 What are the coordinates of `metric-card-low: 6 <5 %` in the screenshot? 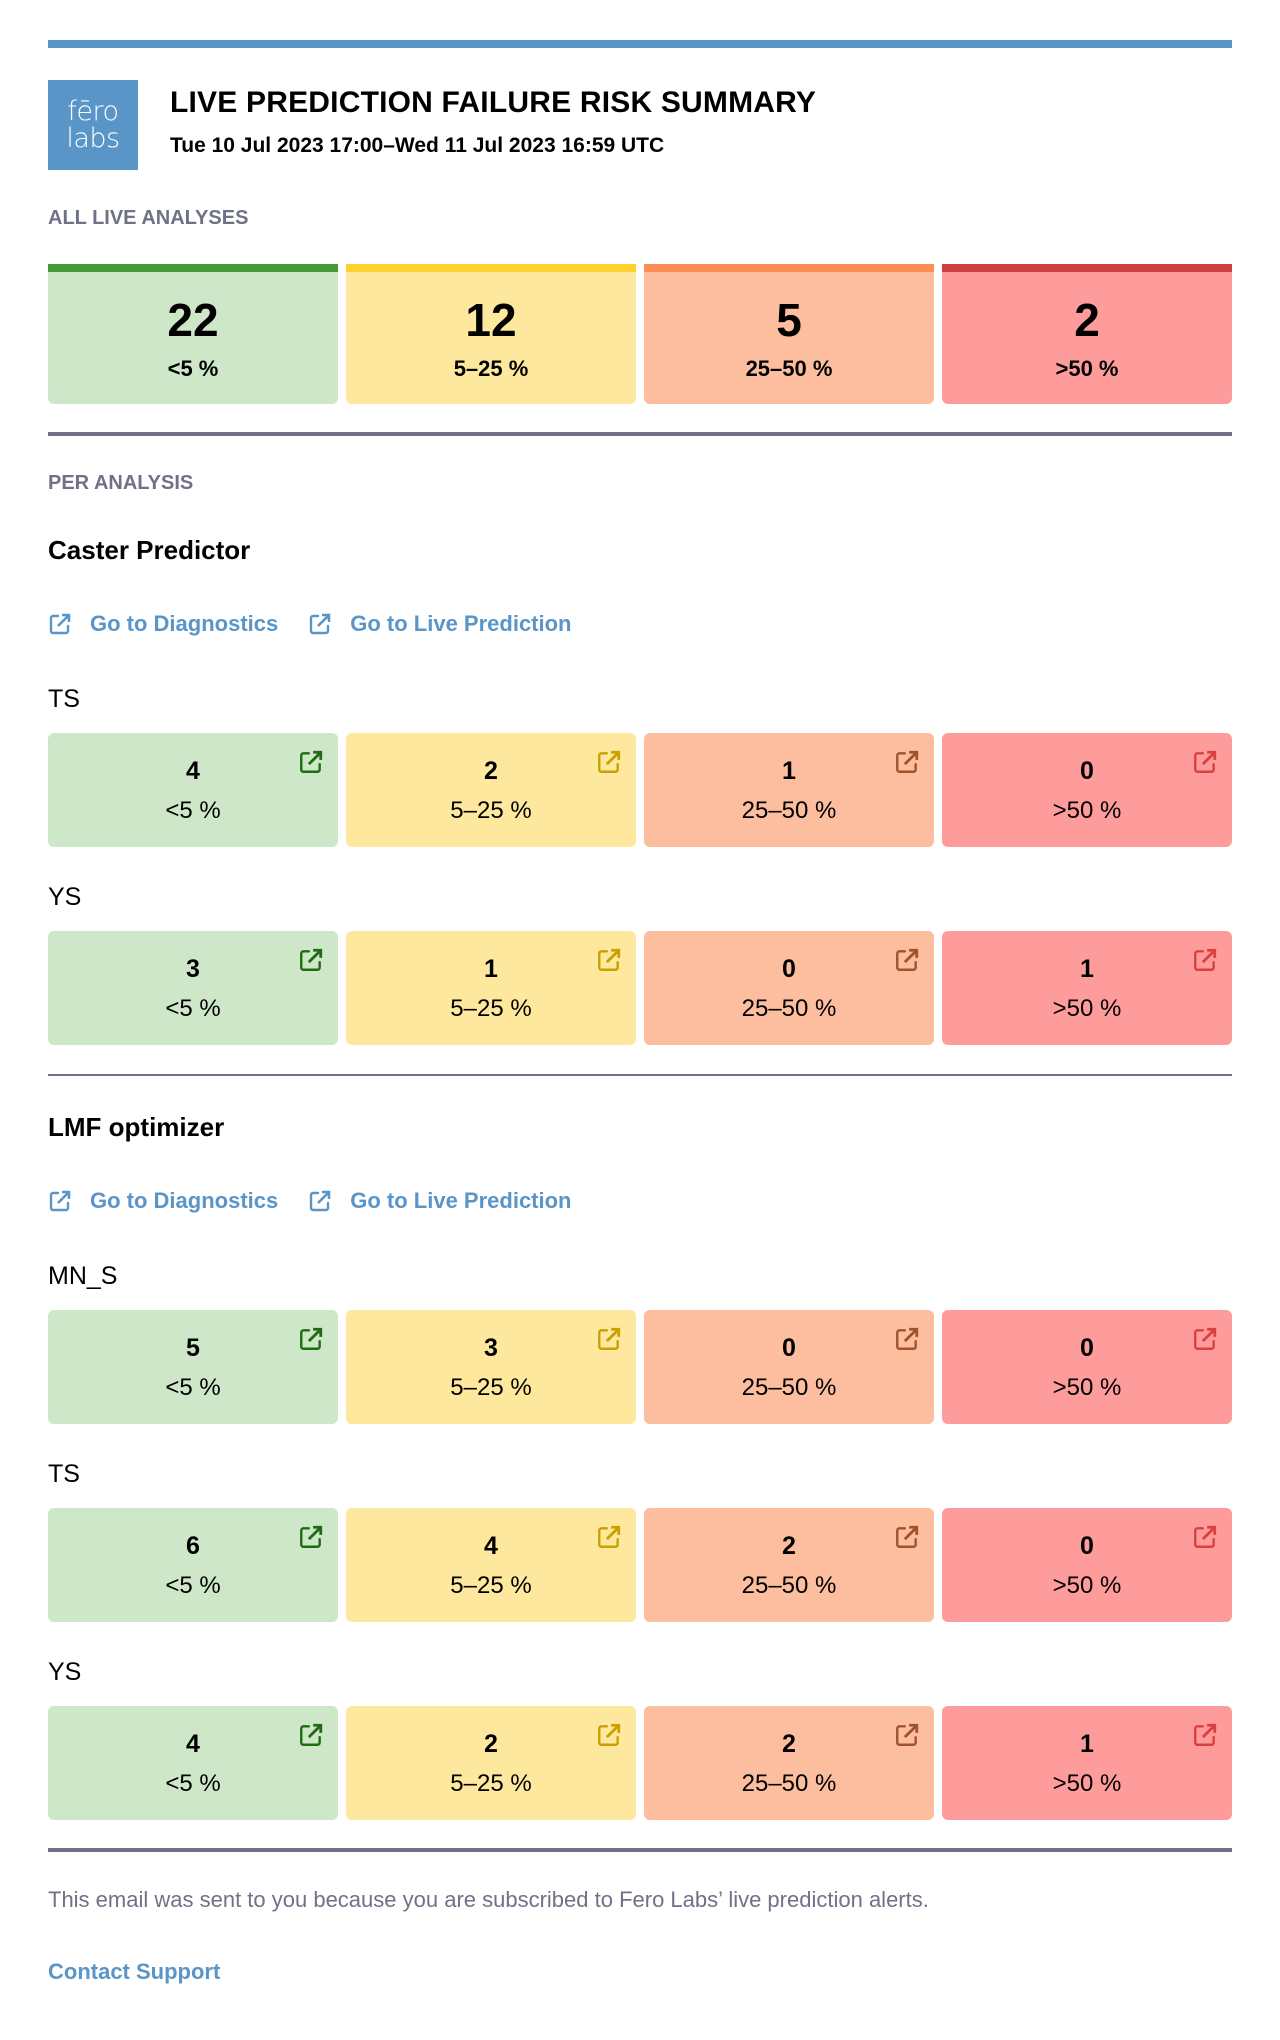 It's located at (193, 1565).